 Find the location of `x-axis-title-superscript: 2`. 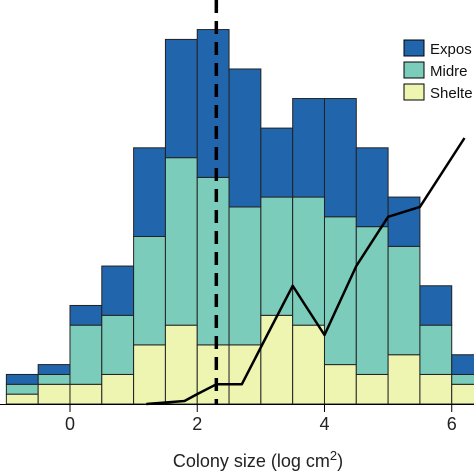

x-axis-title-superscript: 2 is located at coordinates (333, 455).